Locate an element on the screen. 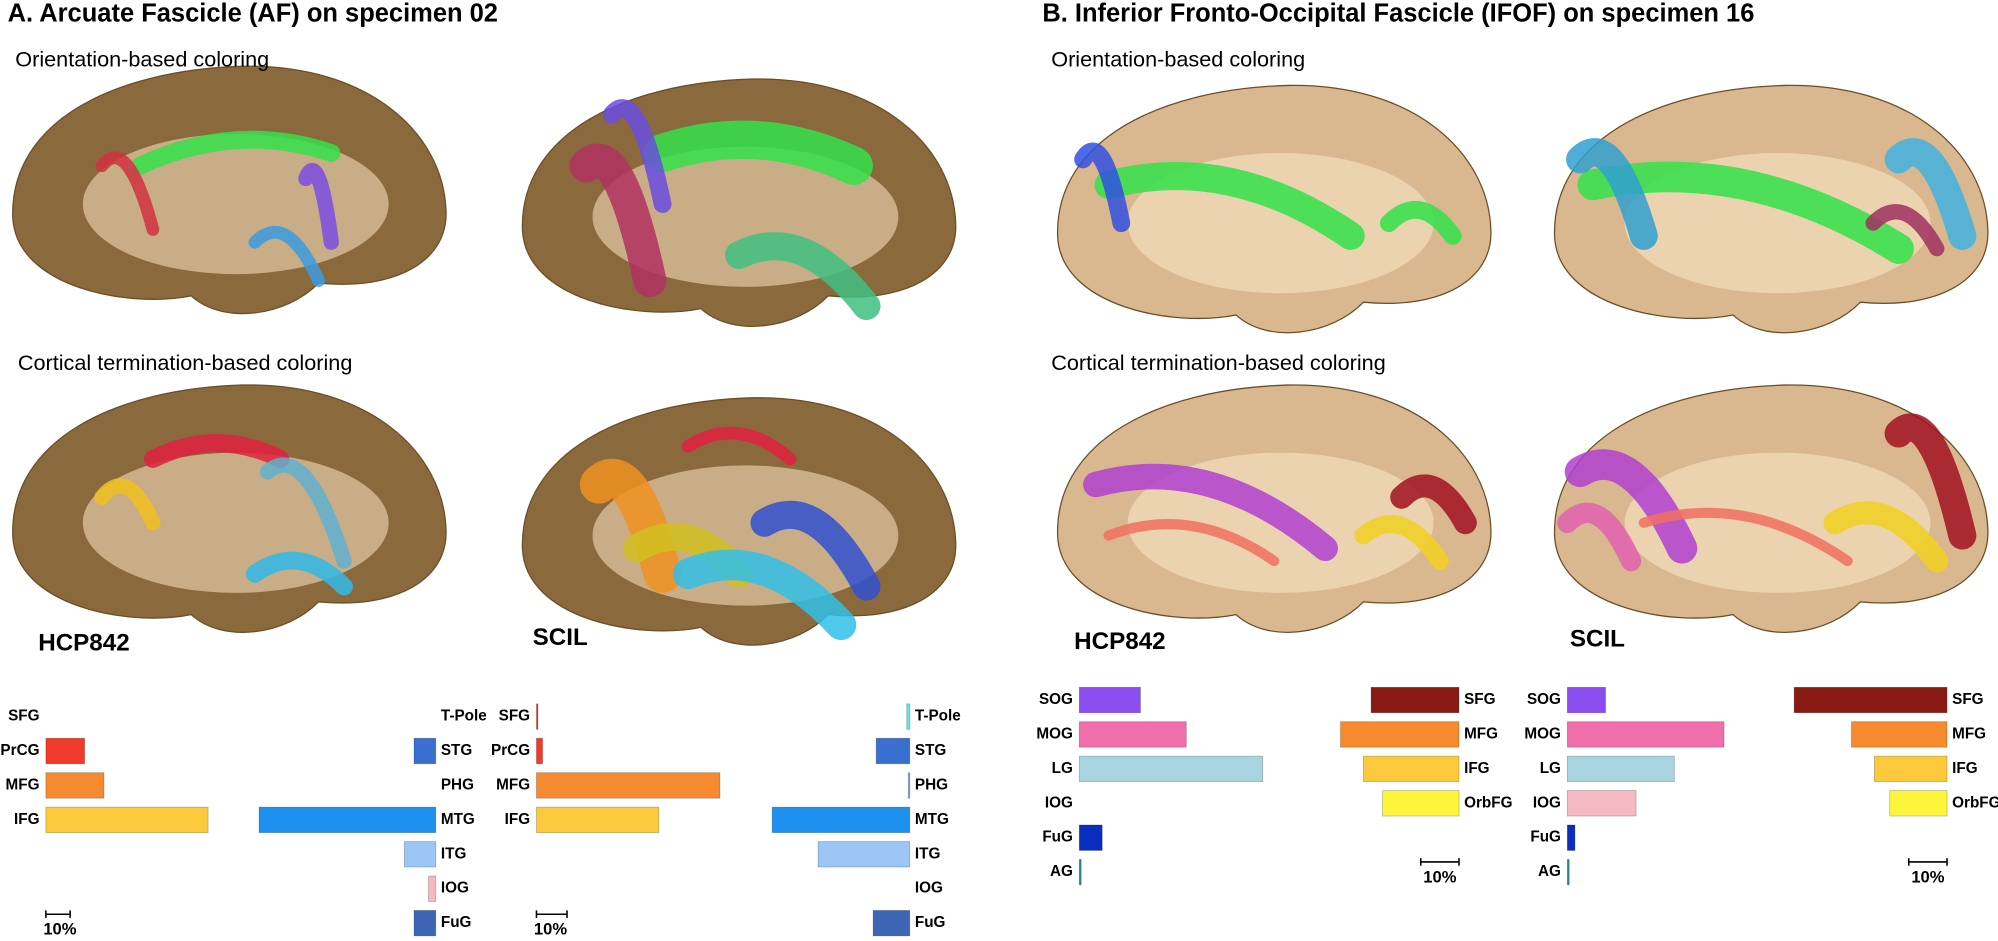 This screenshot has height=941, width=1998. panel-title: A. Arcuate Fascicle (AF) on specimen 02 is located at coordinates (253, 14).